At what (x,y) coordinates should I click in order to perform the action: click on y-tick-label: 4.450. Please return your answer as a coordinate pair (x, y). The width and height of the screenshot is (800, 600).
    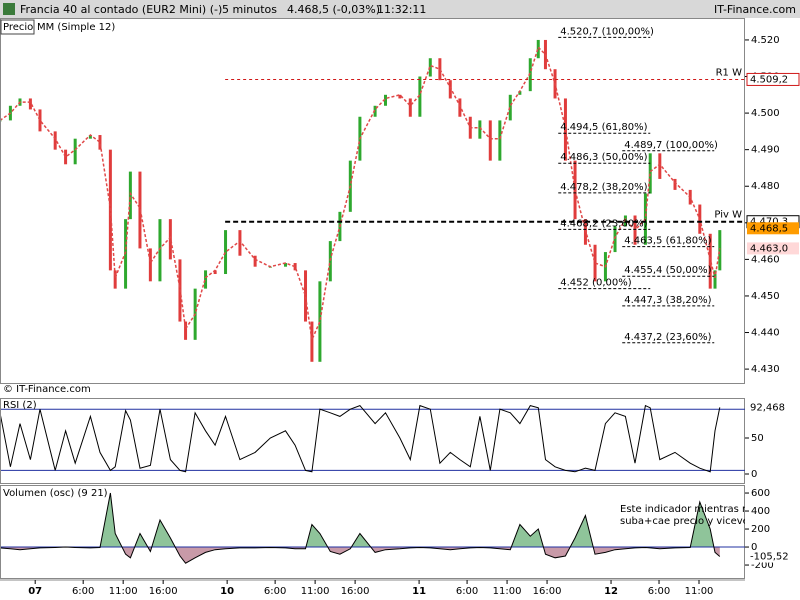
    Looking at the image, I should click on (765, 296).